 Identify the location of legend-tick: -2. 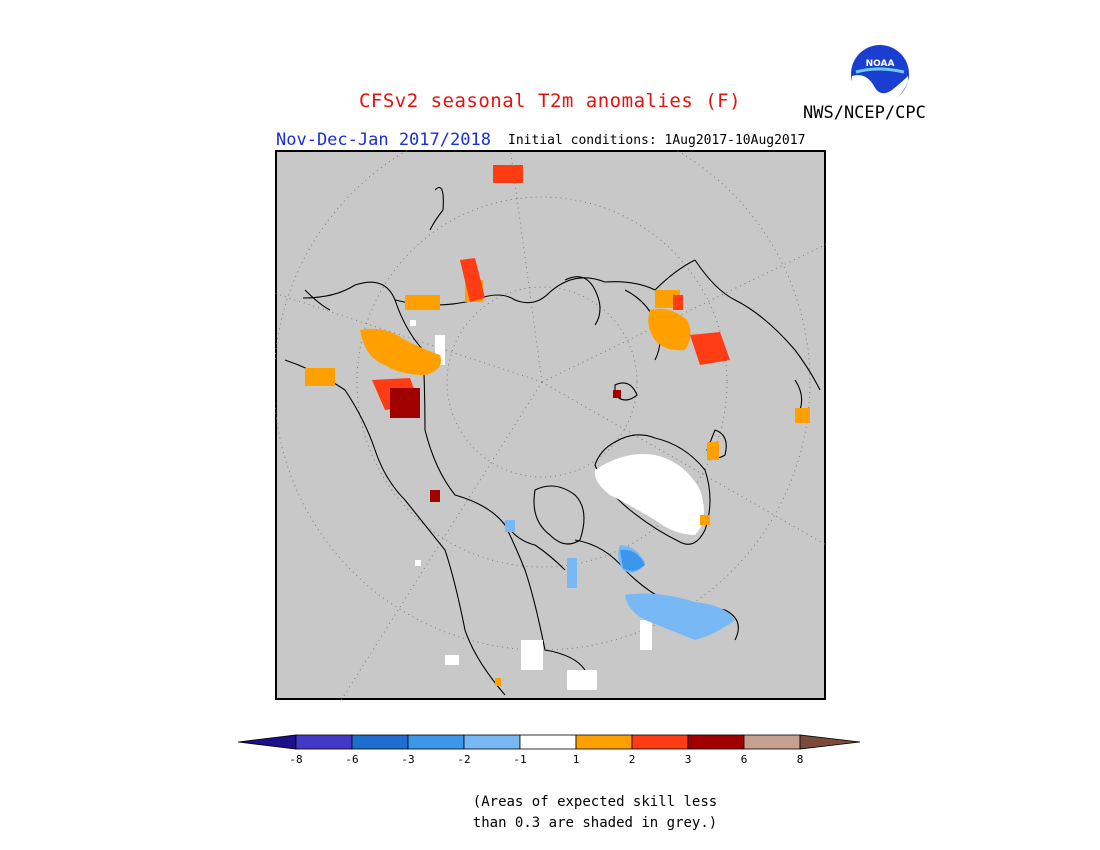
(463, 759).